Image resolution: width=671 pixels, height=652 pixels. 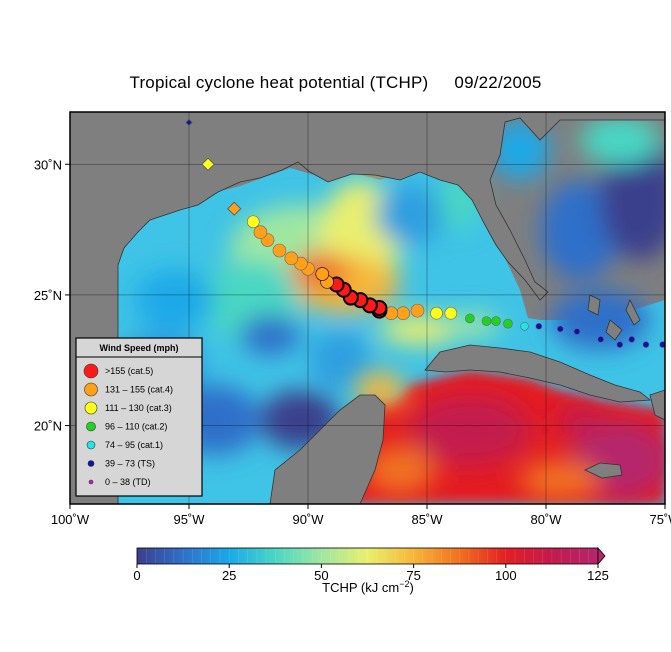 I want to click on title-text: Tropical cyclone heat potential (TCHP), so click(x=279, y=82).